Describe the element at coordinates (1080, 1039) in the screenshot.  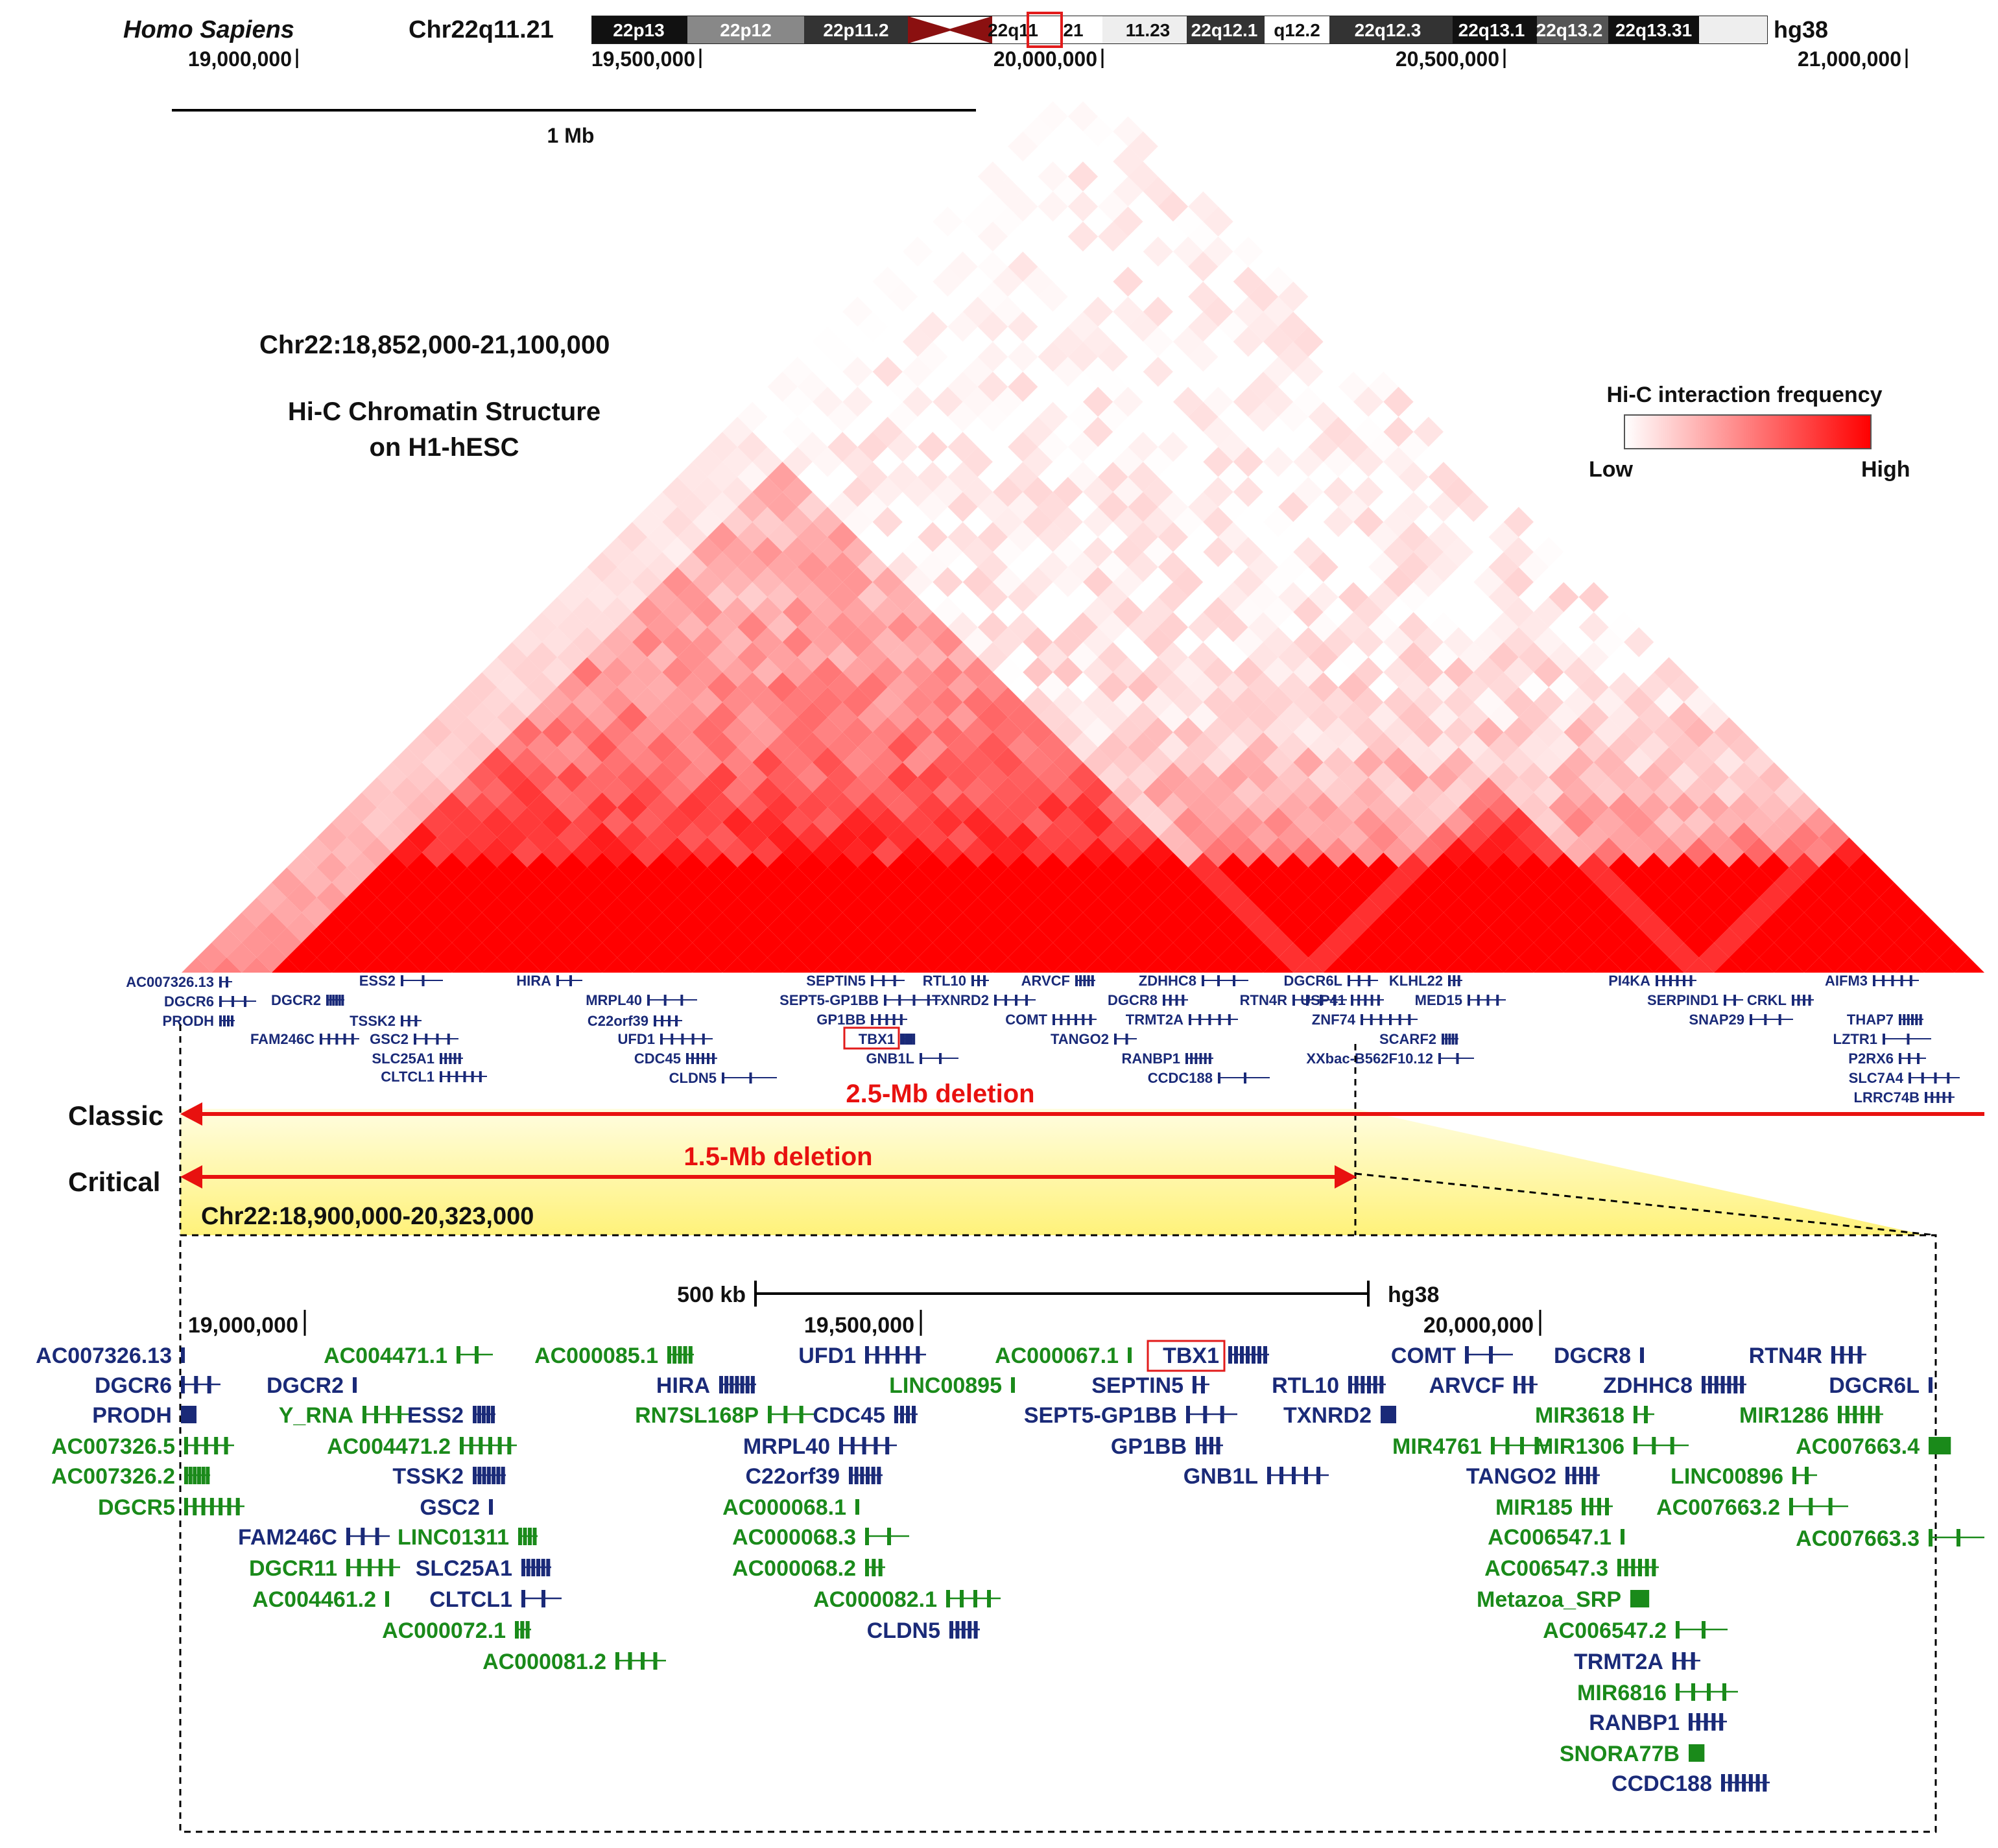
I see `gene-label-tango2: TANGO2` at that location.